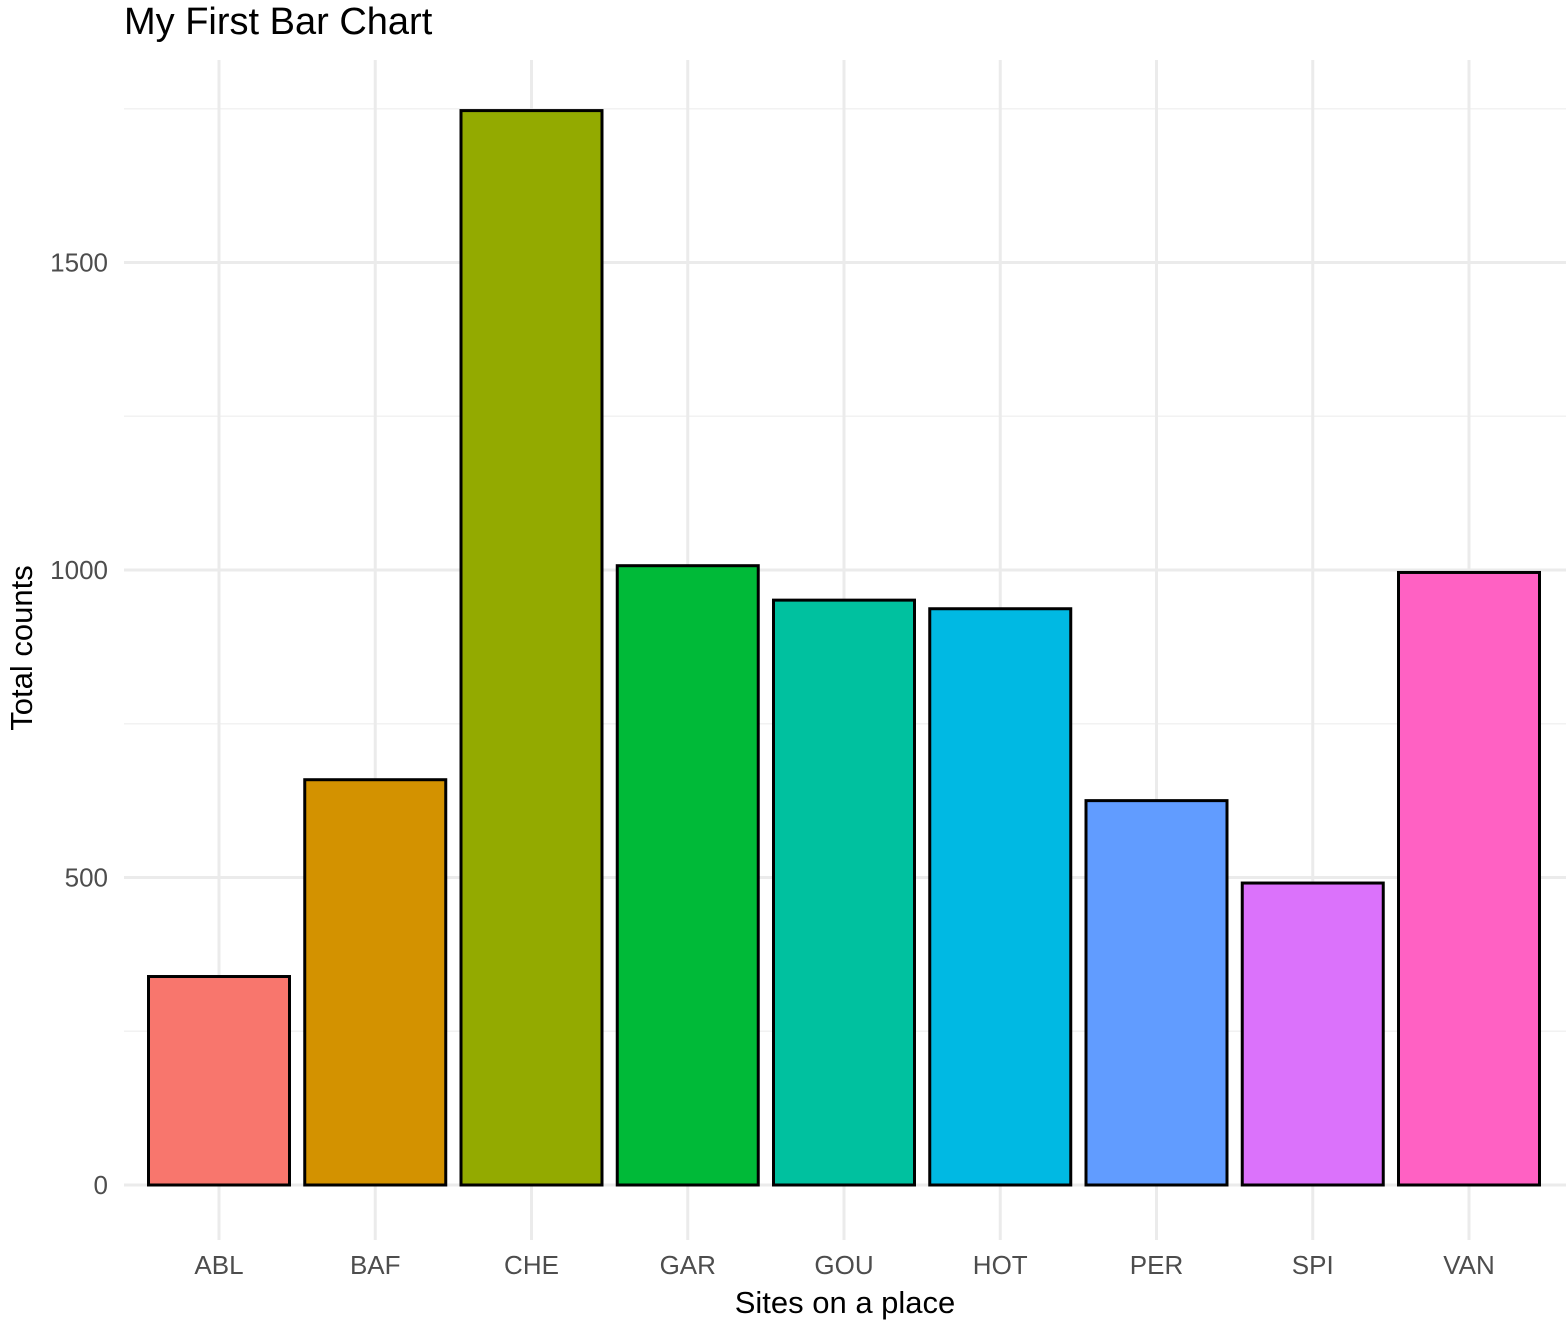 The height and width of the screenshot is (1326, 1566). What do you see at coordinates (845, 1302) in the screenshot?
I see `x-axis-title: Sites on a place` at bounding box center [845, 1302].